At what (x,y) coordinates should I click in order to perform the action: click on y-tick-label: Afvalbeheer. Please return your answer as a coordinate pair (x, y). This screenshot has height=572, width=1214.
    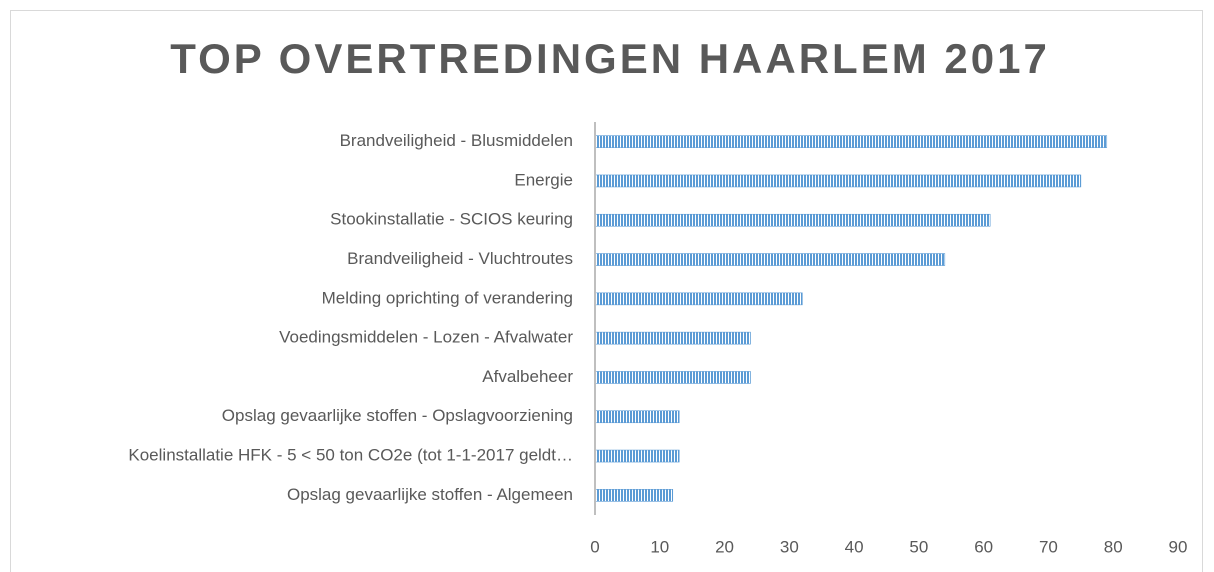
    Looking at the image, I should click on (527, 376).